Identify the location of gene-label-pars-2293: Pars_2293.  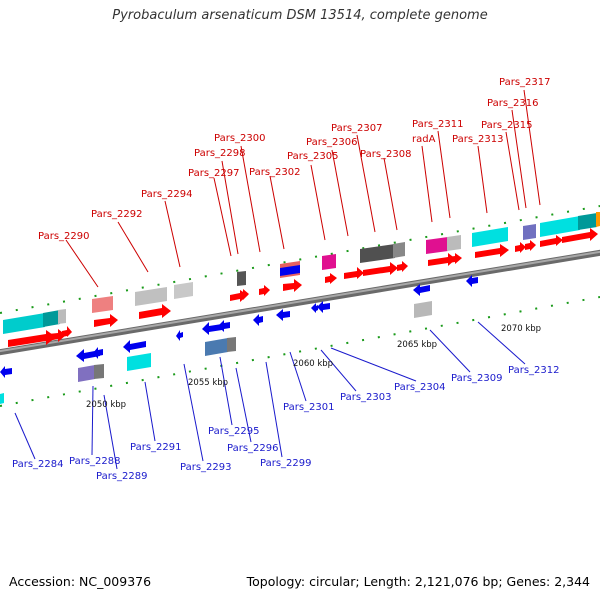
(205, 467).